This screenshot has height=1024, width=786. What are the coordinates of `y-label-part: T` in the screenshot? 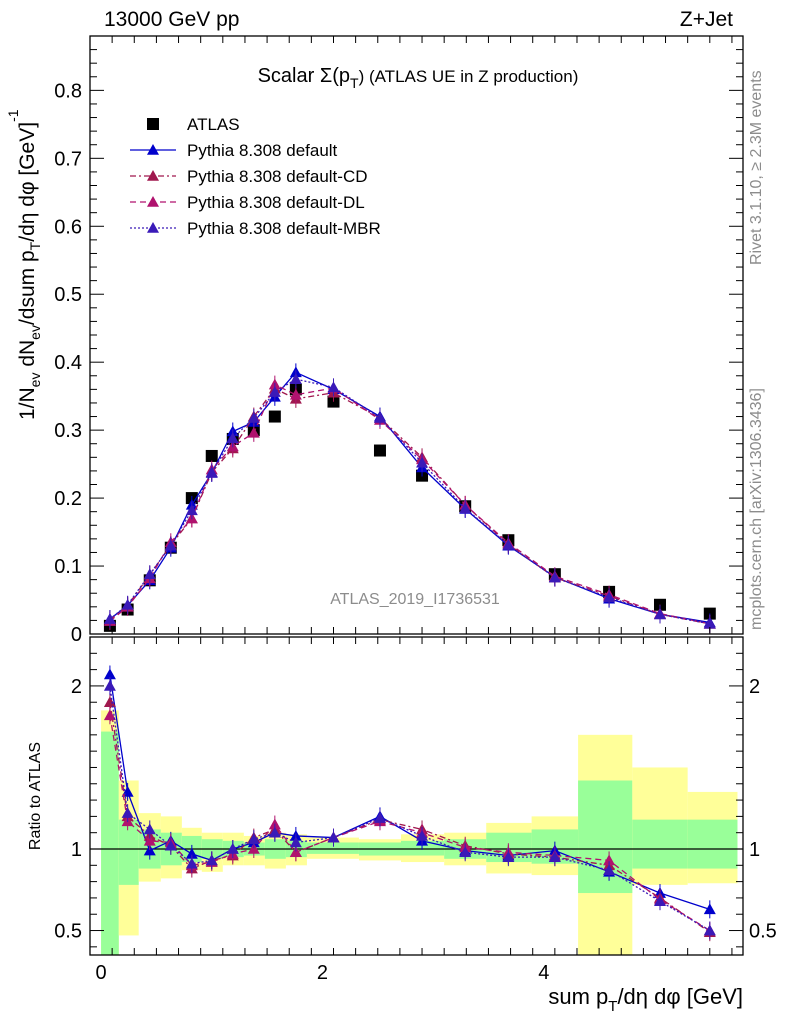 It's located at (35, 245).